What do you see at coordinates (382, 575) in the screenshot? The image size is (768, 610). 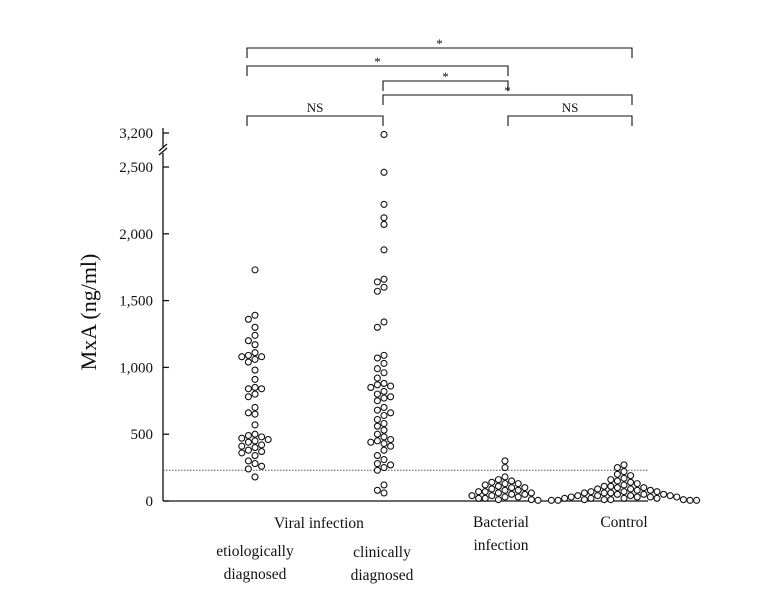 I see `category-clinically-line2: diagnosed` at bounding box center [382, 575].